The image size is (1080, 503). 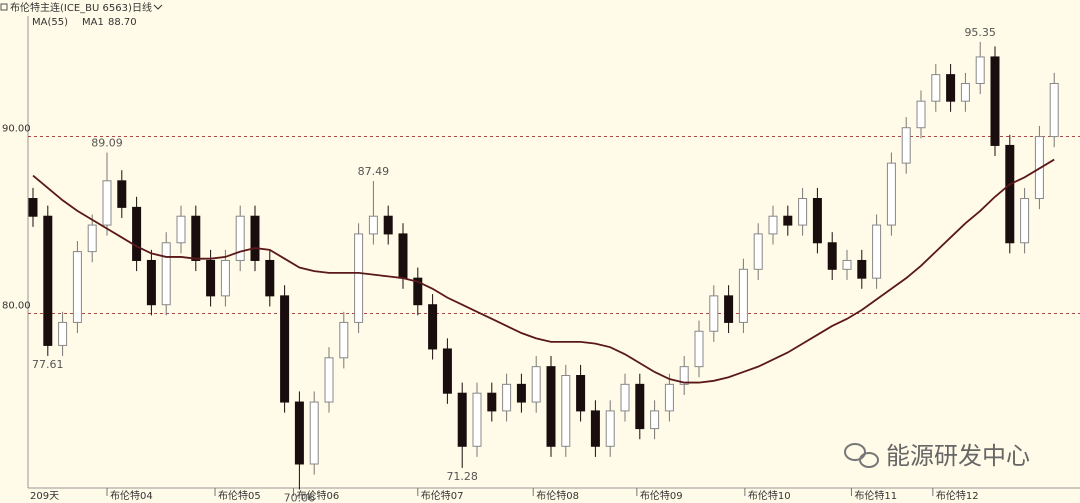 What do you see at coordinates (158, 7) in the screenshot?
I see `dropdown` at bounding box center [158, 7].